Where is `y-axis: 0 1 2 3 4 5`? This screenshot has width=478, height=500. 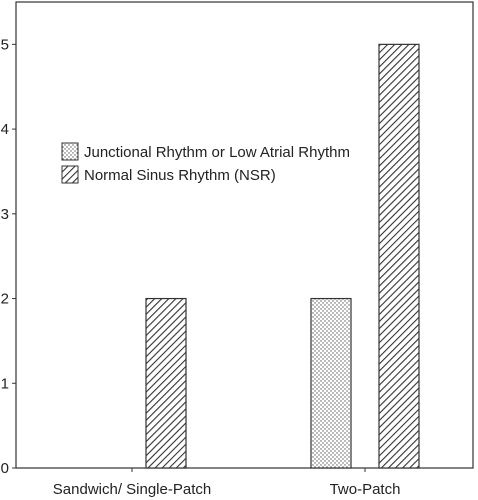 y-axis: 0 1 2 3 4 5 is located at coordinates (8, 256).